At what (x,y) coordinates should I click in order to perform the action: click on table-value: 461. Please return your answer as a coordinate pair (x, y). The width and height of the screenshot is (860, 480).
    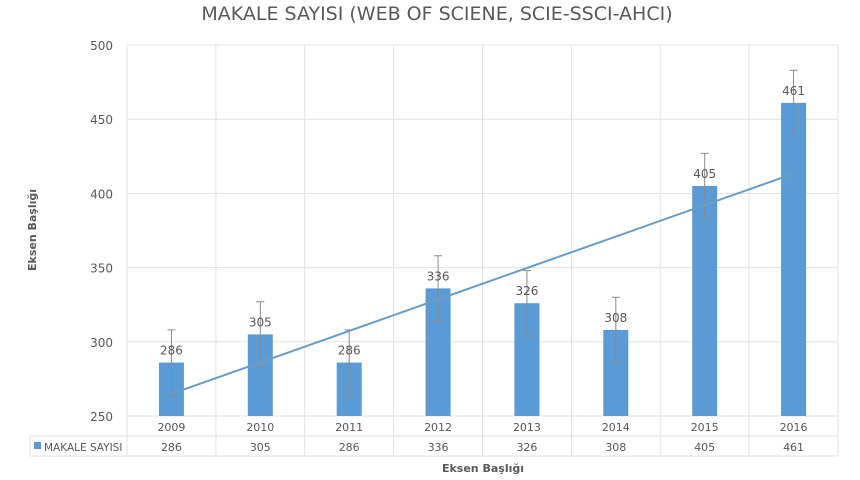
    Looking at the image, I should click on (793, 447).